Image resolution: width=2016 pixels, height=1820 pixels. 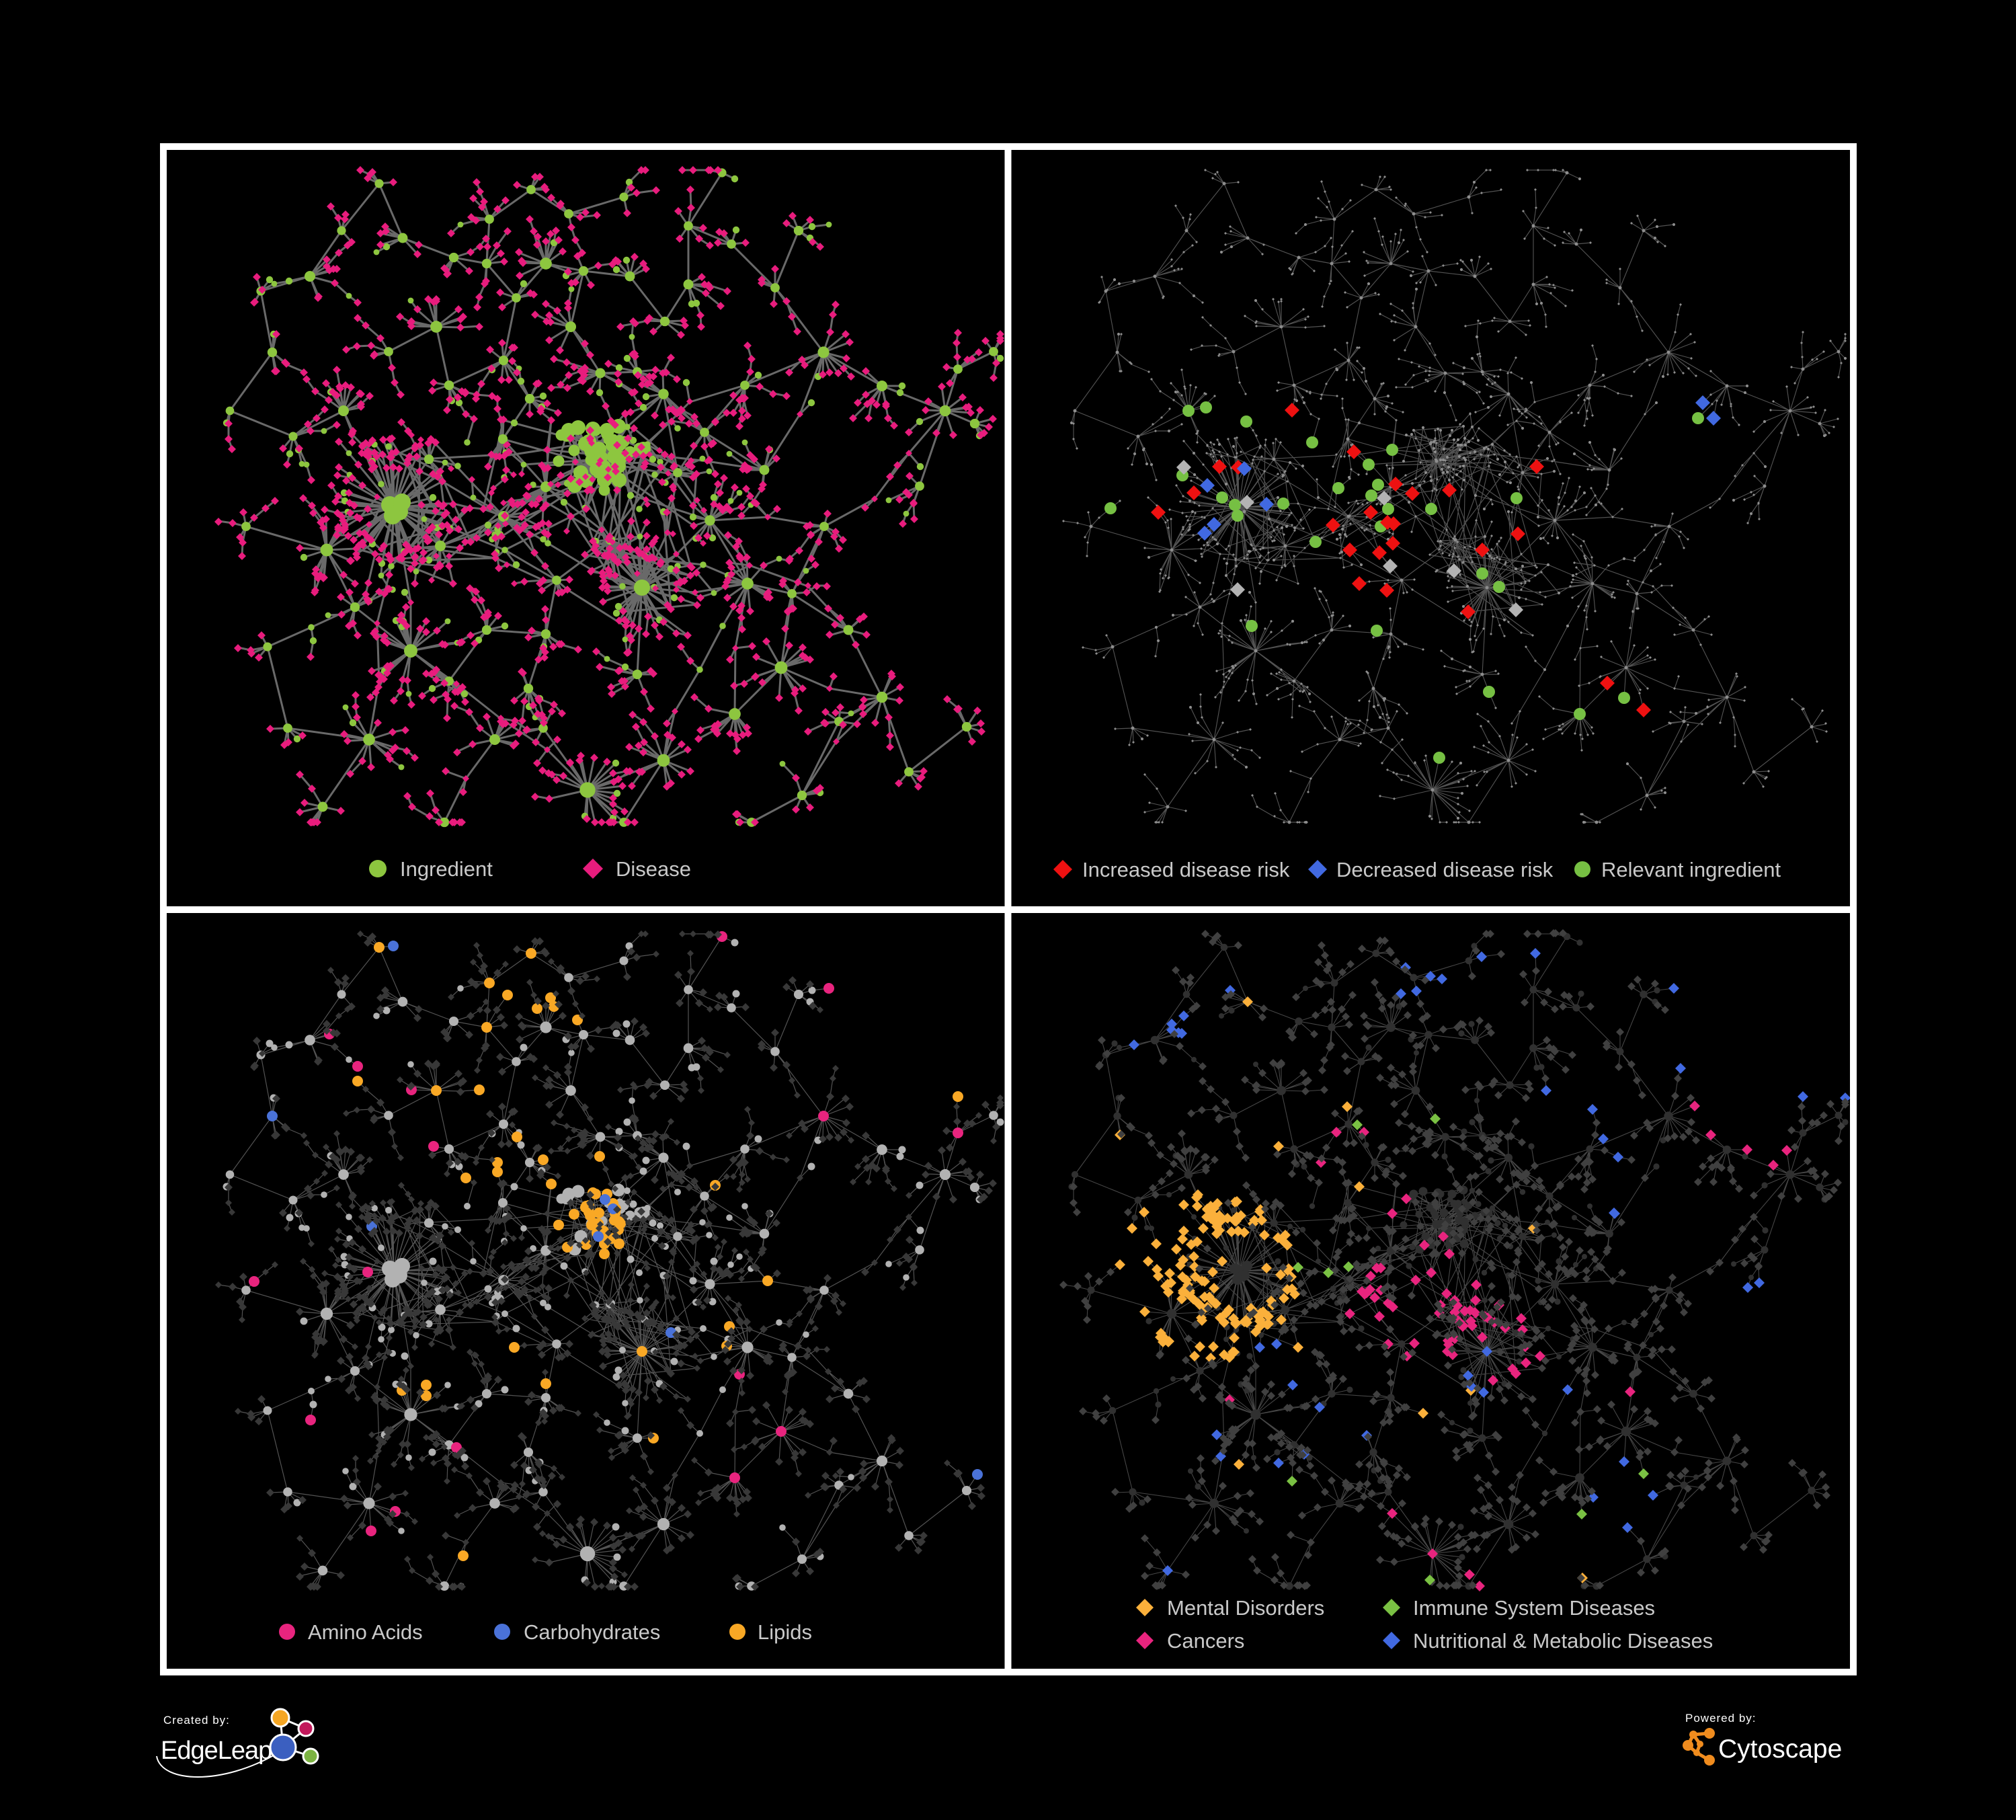 I want to click on svg-text: Lipids, so click(x=785, y=1632).